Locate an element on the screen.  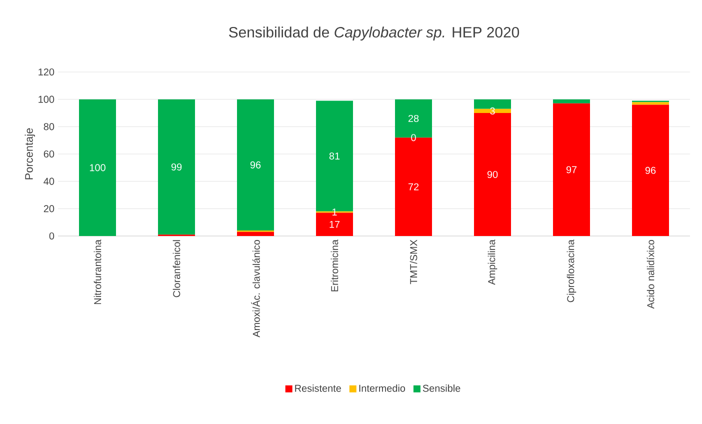
x-tick-label: Amoxi/Ác. clavulánico is located at coordinates (255, 289).